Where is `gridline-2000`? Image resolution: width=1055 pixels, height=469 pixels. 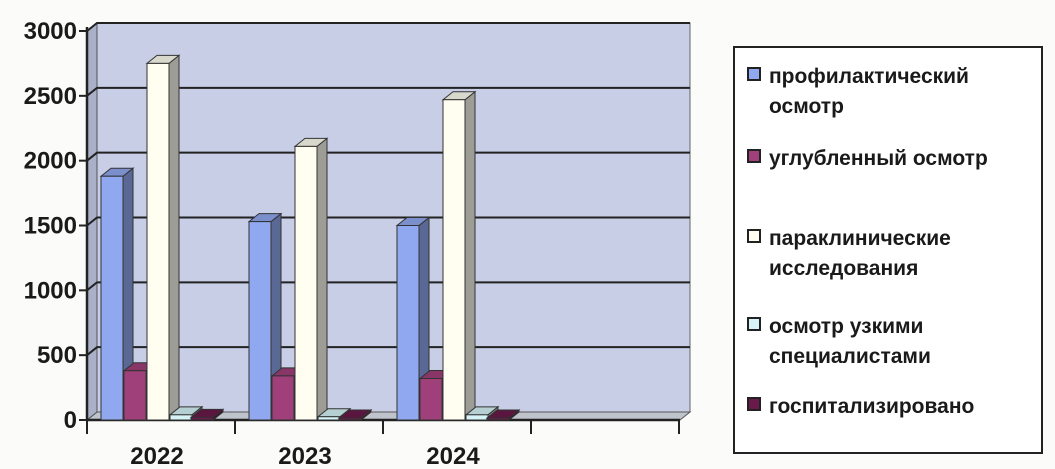
gridline-2000 is located at coordinates (388, 156).